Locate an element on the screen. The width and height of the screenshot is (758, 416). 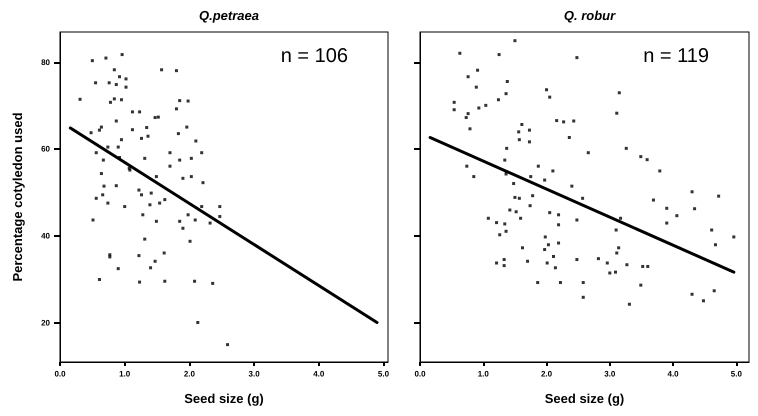
y-tick-label: 60 is located at coordinates (46, 149).